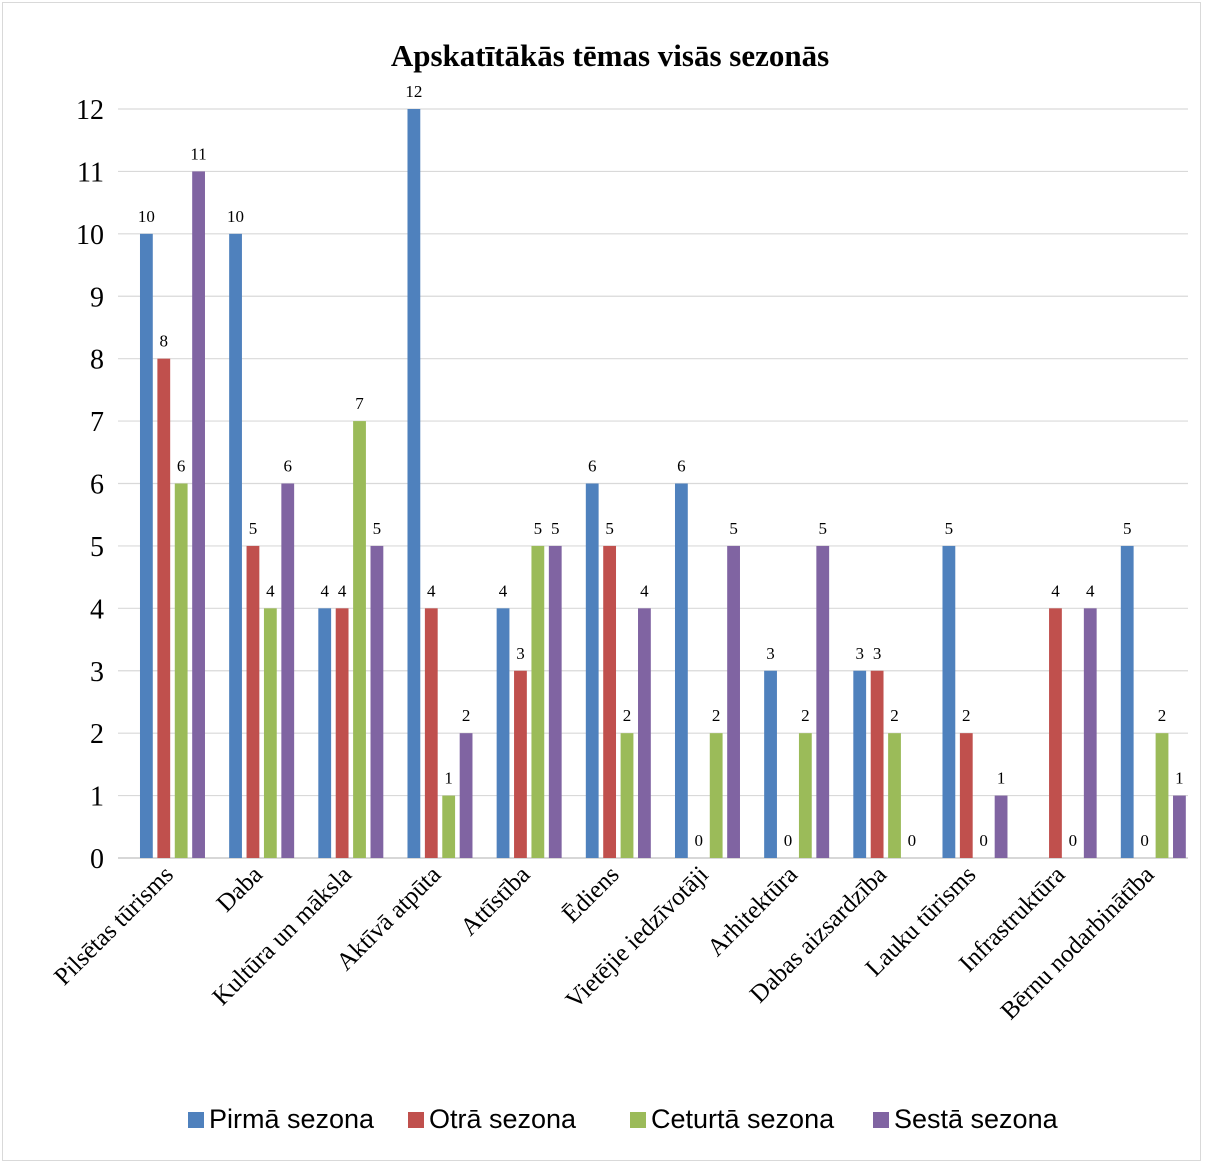  Describe the element at coordinates (97, 734) in the screenshot. I see `y-tick-label: 2` at that location.